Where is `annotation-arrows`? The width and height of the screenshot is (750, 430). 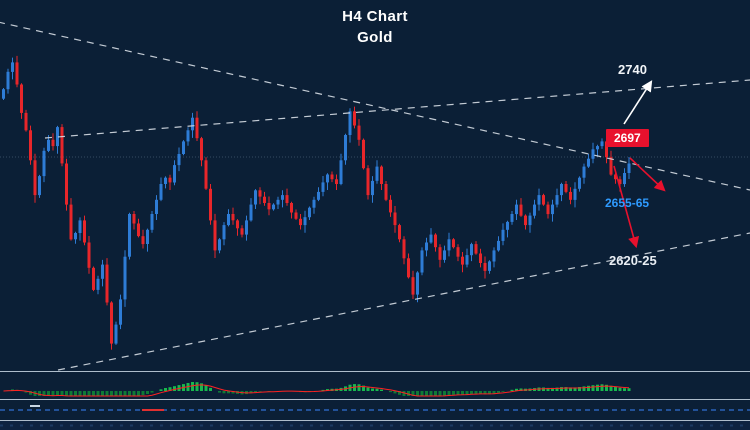
annotation-arrows is located at coordinates (639, 164).